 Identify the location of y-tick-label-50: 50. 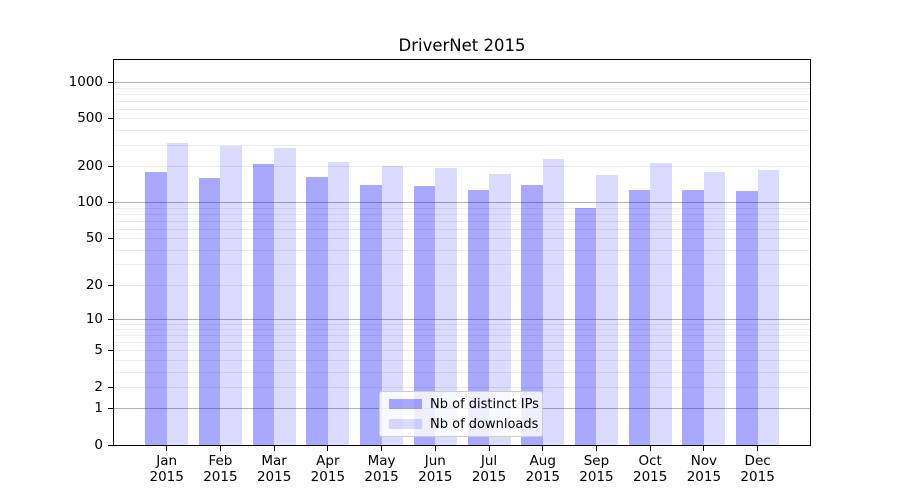
(94, 238).